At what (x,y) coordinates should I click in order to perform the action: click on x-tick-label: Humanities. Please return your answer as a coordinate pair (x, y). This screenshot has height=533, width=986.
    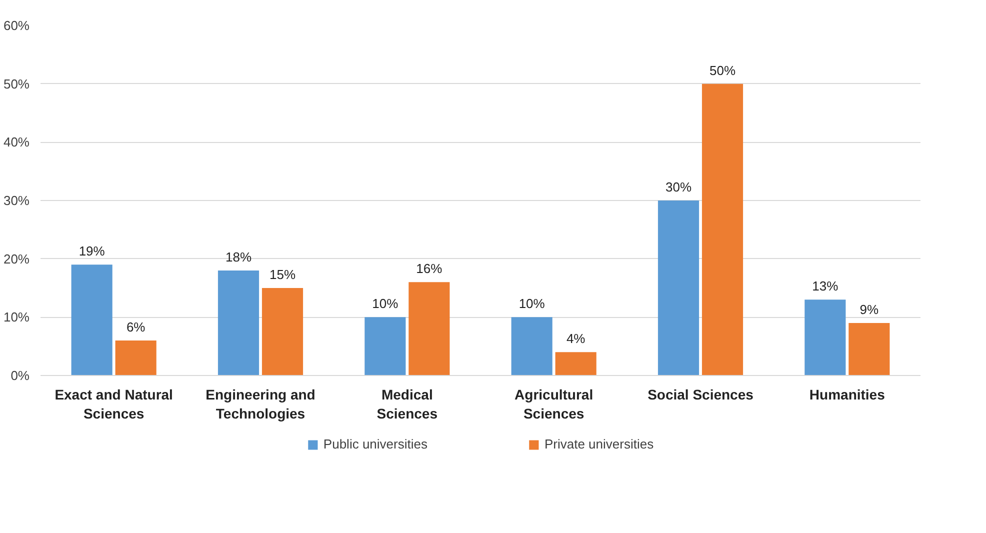
    Looking at the image, I should click on (847, 394).